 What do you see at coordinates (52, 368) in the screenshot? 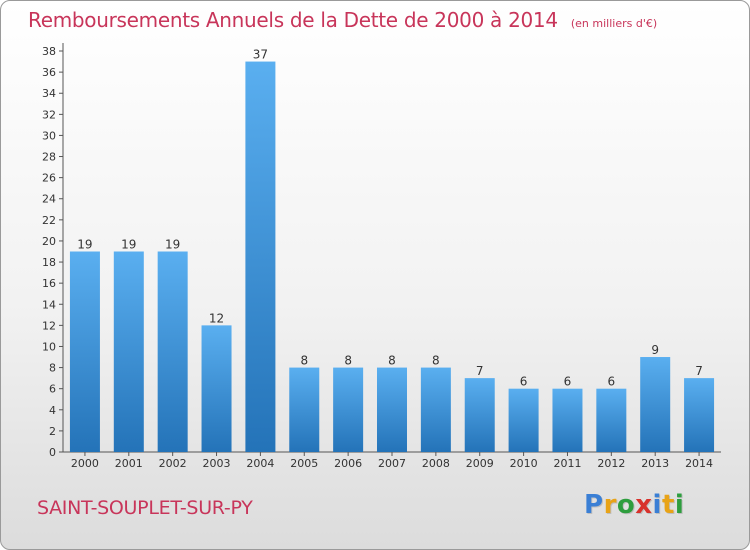
I see `y-tick-label: 8` at bounding box center [52, 368].